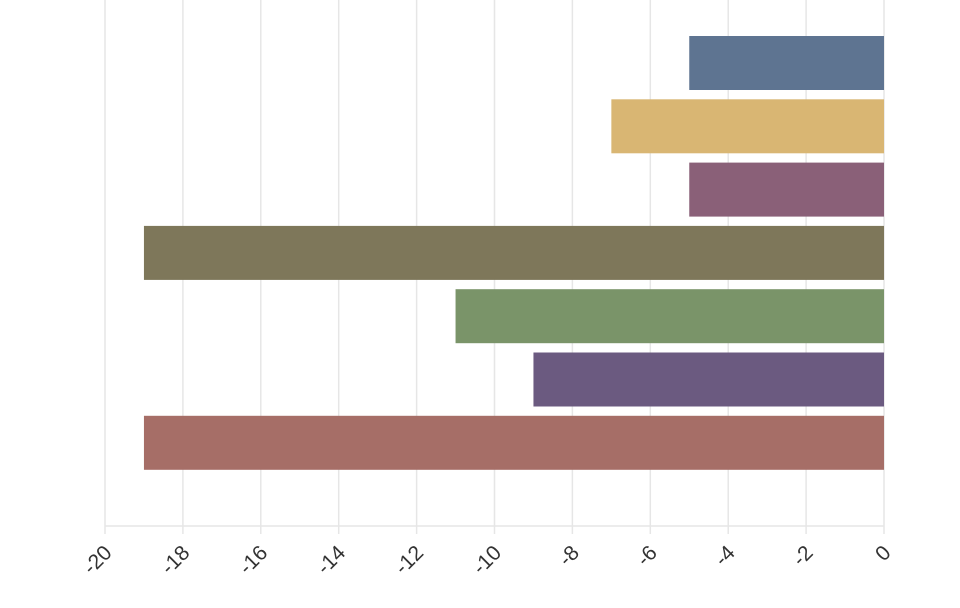 The height and width of the screenshot is (608, 960). I want to click on x-axis-ticks, so click(494, 530).